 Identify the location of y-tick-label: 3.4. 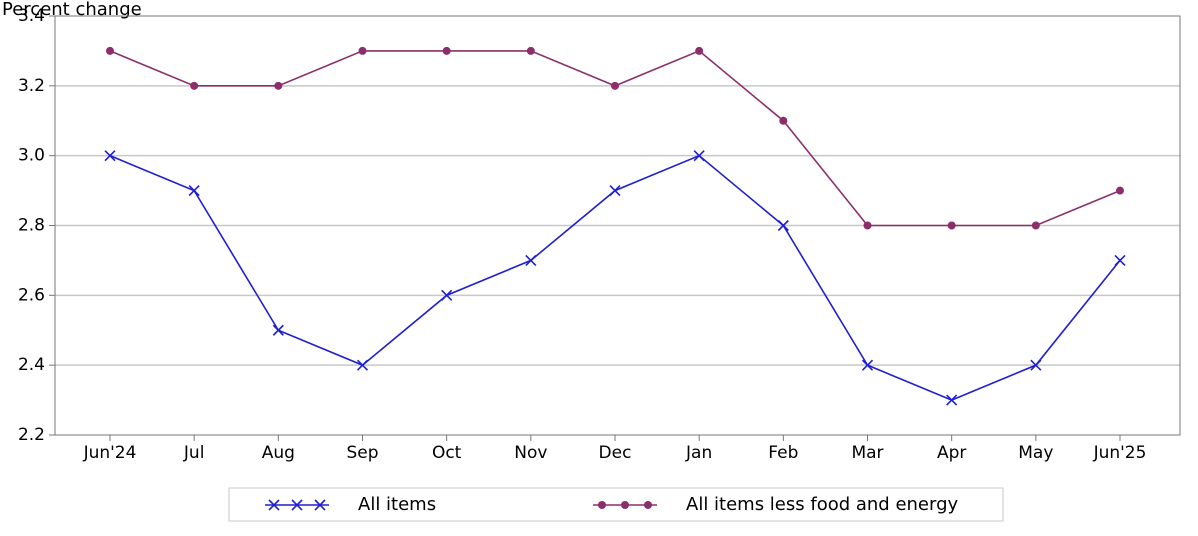
(31, 16).